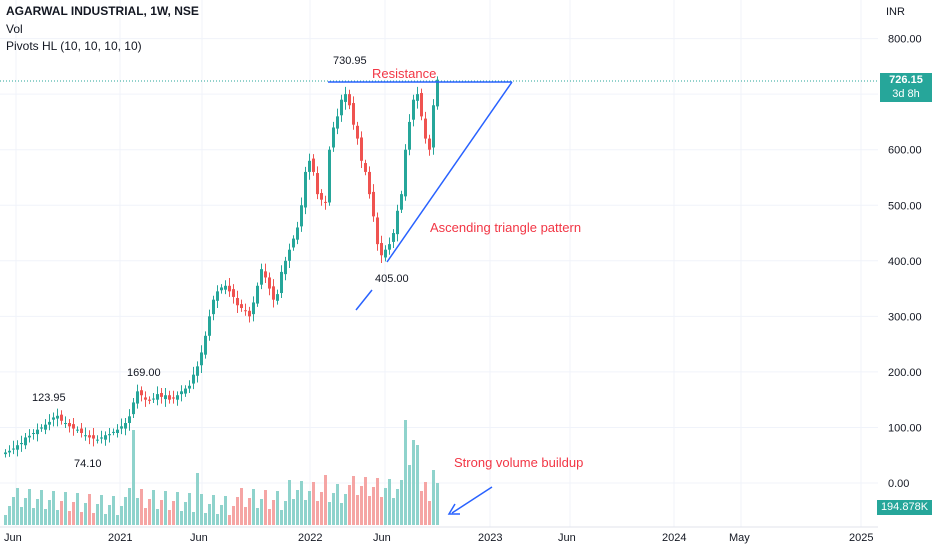  Describe the element at coordinates (905, 151) in the screenshot. I see `y-tick-label: 600.00` at that location.